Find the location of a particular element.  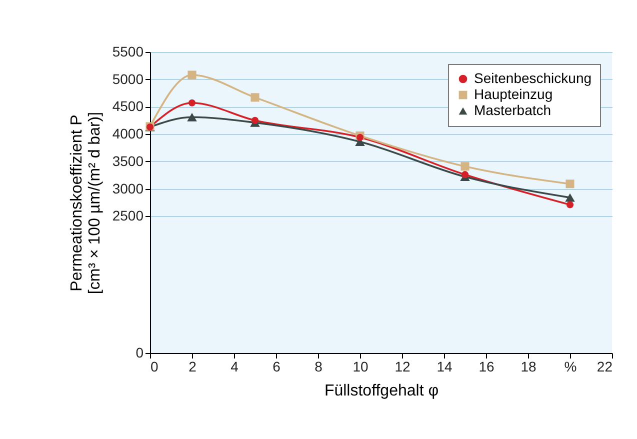

x-tick-label: 22 is located at coordinates (604, 366).